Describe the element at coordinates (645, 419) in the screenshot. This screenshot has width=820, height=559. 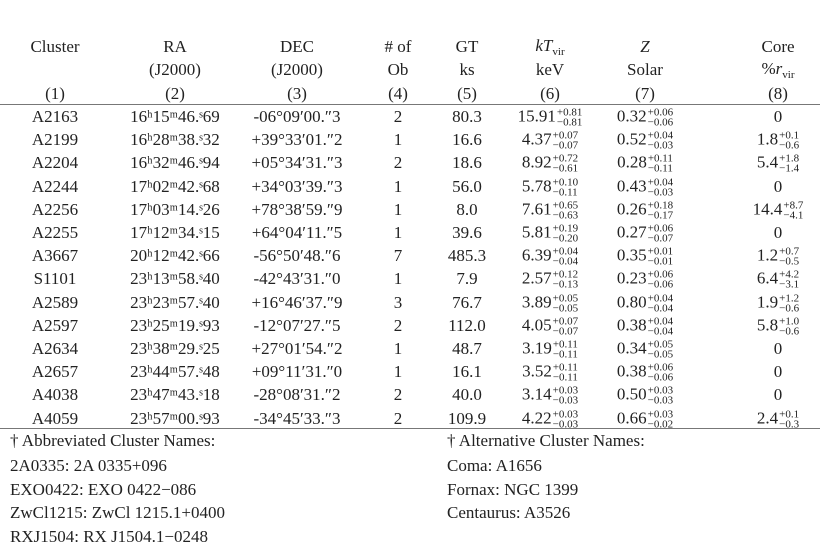
I see `measurement: 0.66 +0.03 −0.02` at that location.